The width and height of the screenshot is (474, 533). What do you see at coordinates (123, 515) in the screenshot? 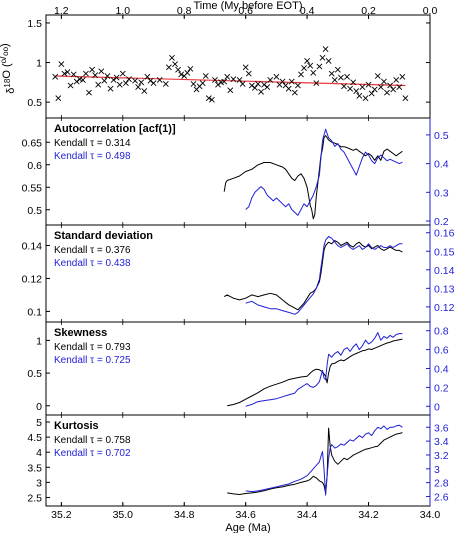
I see `bottom-tick-label: 35.0` at bounding box center [123, 515].